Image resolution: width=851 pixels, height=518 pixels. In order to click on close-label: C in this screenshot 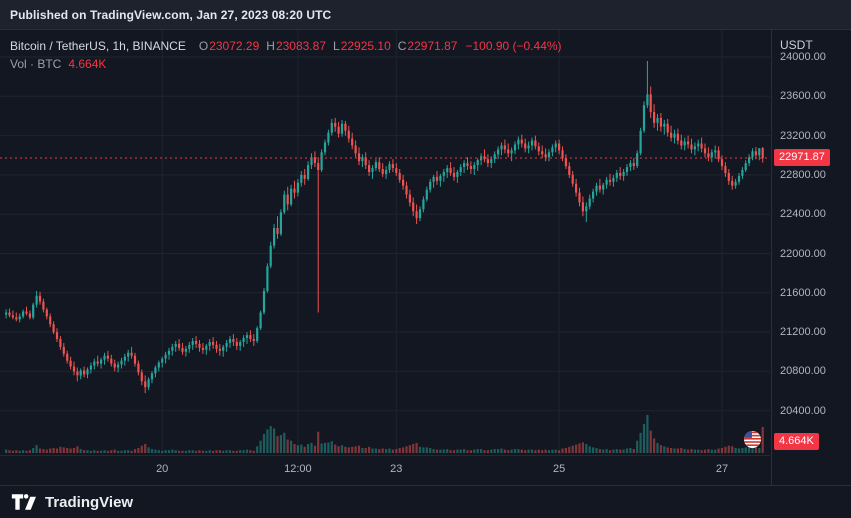, I will do `click(402, 46)`.